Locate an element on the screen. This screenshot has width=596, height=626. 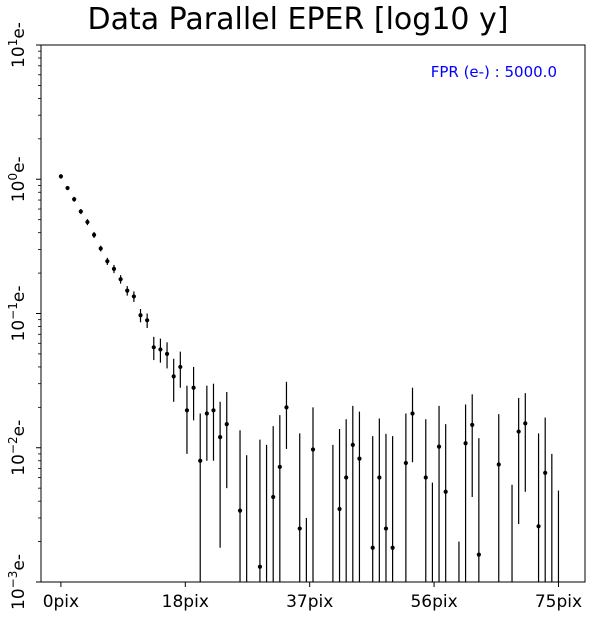
y-tick-exponent: −3 is located at coordinates (13, 580).